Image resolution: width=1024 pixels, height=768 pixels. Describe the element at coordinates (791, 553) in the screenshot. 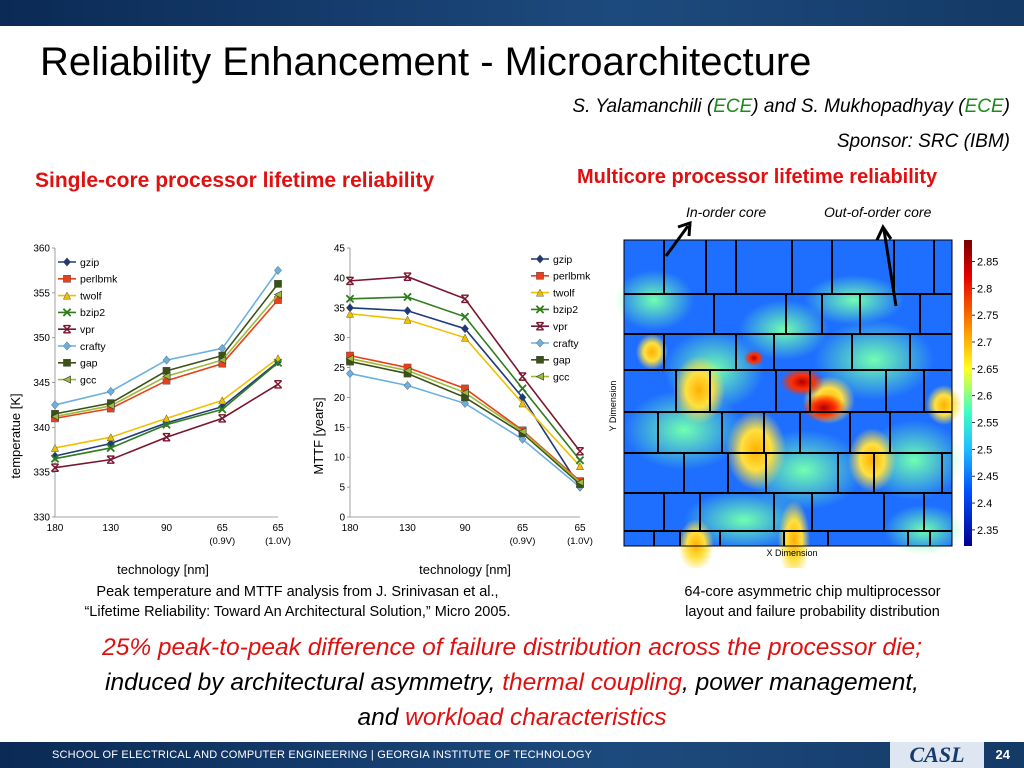

I see `heatmap-xlabel: X Dimension` at that location.